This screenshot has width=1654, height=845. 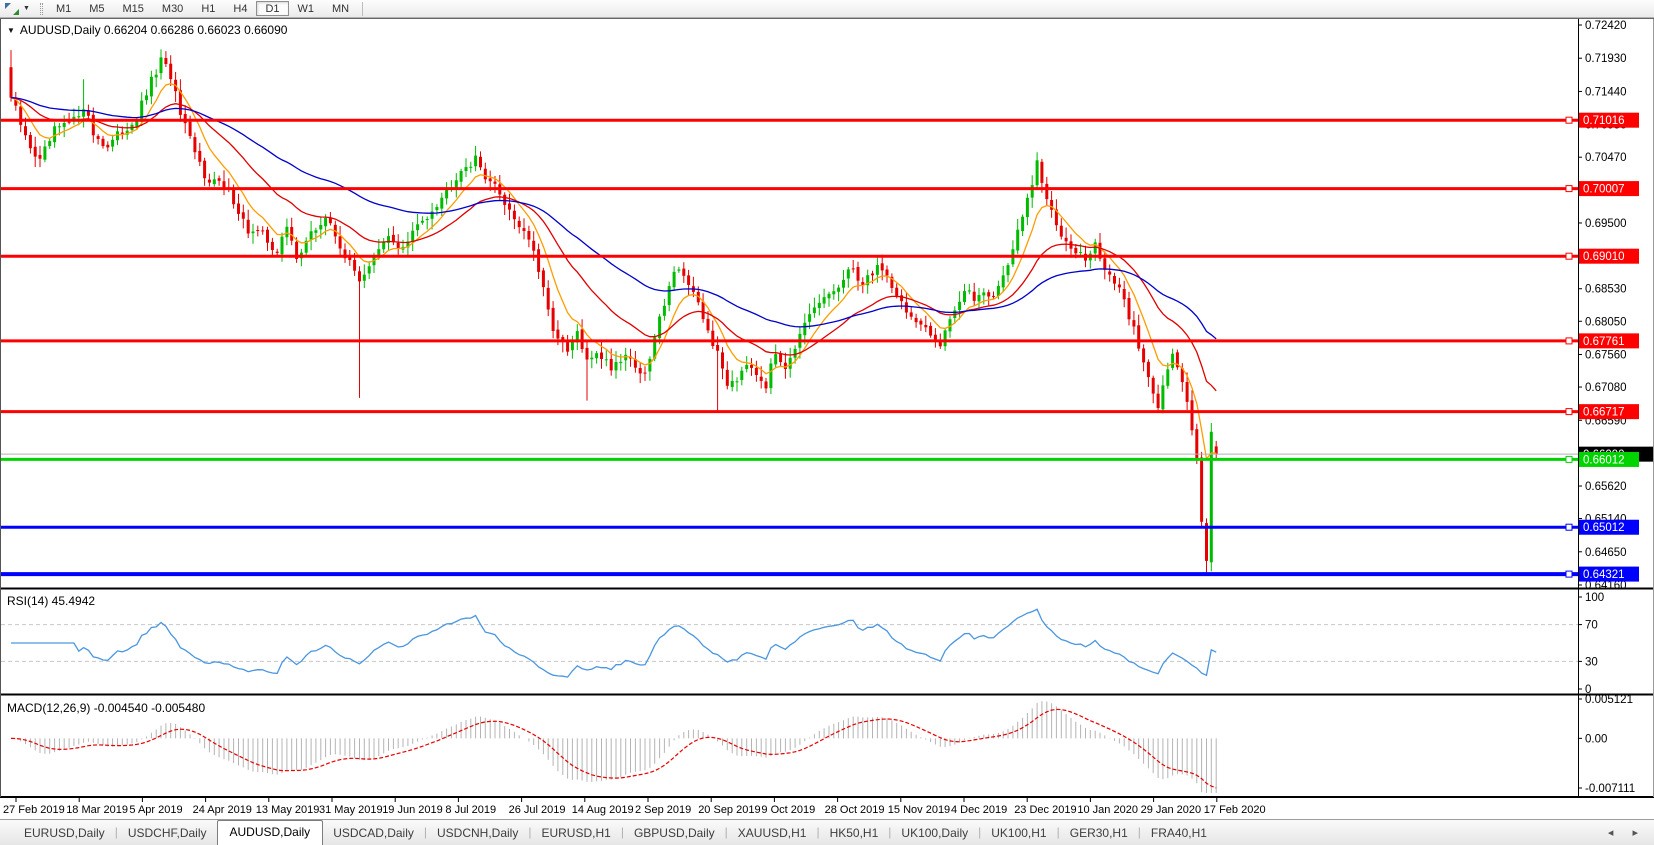 What do you see at coordinates (1098, 833) in the screenshot?
I see `chart-tab-ger30-h1: GER30,H1` at bounding box center [1098, 833].